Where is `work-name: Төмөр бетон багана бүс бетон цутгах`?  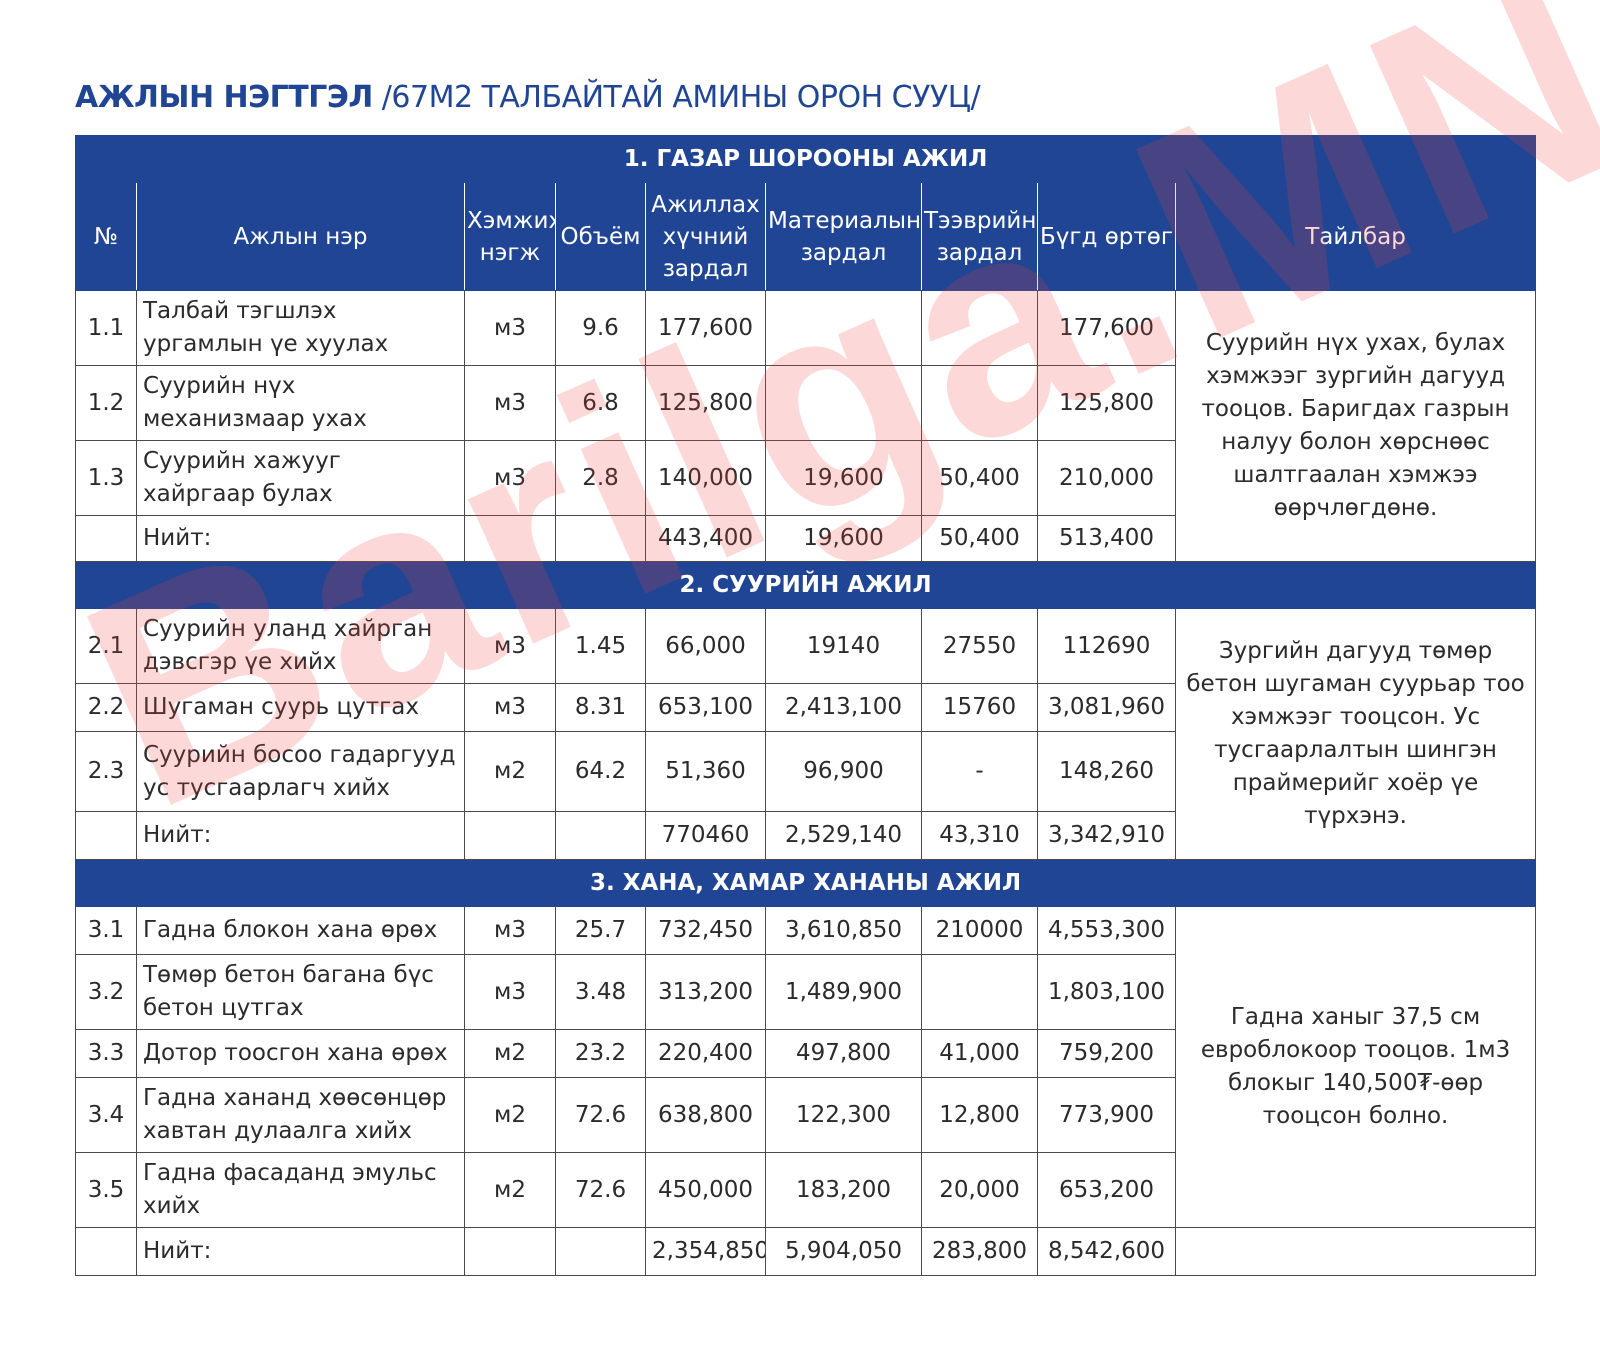 work-name: Төмөр бетон багана бүс бетон цутгах is located at coordinates (300, 992).